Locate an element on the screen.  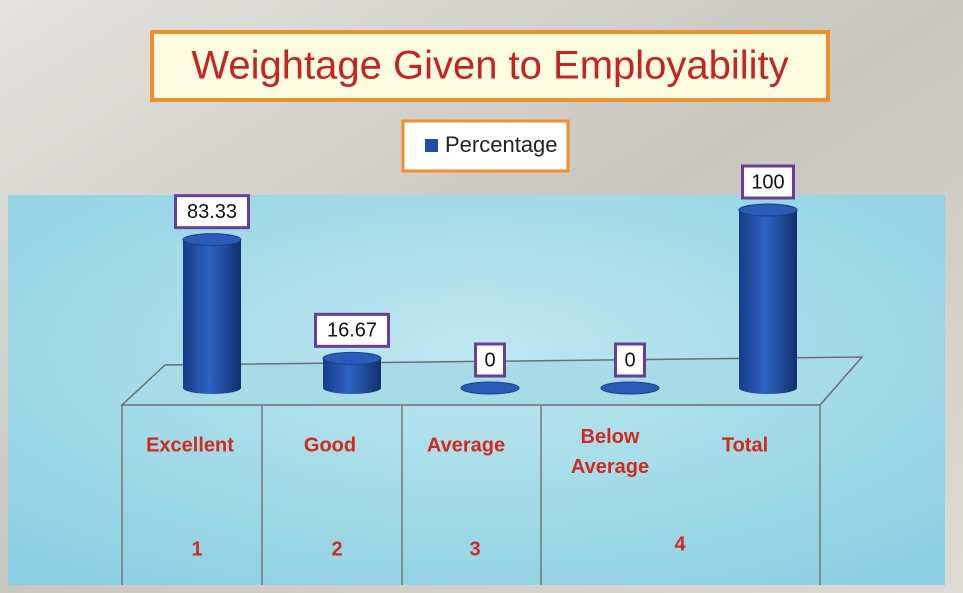
legend-box is located at coordinates (485, 146).